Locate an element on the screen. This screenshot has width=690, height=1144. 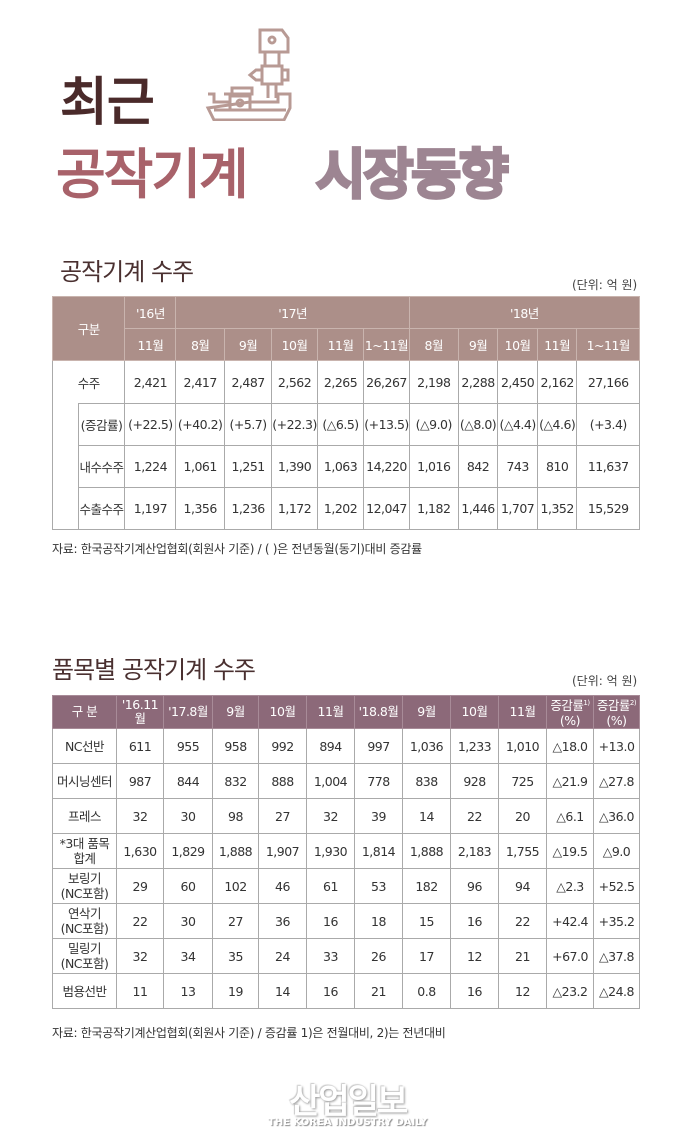
table-row: 보링기 (NC포함) 29 60 102 46 61 53 182 96 94 △2.3 +52.5 is located at coordinates (346, 886).